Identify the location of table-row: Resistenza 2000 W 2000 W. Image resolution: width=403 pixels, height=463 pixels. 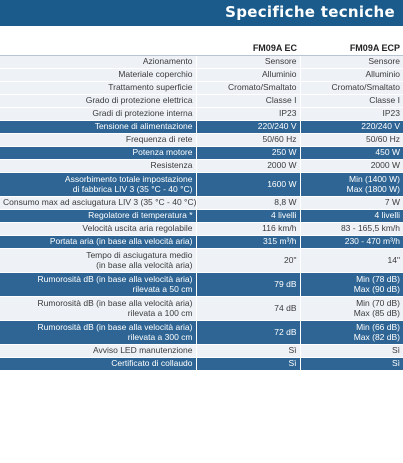
(201, 166).